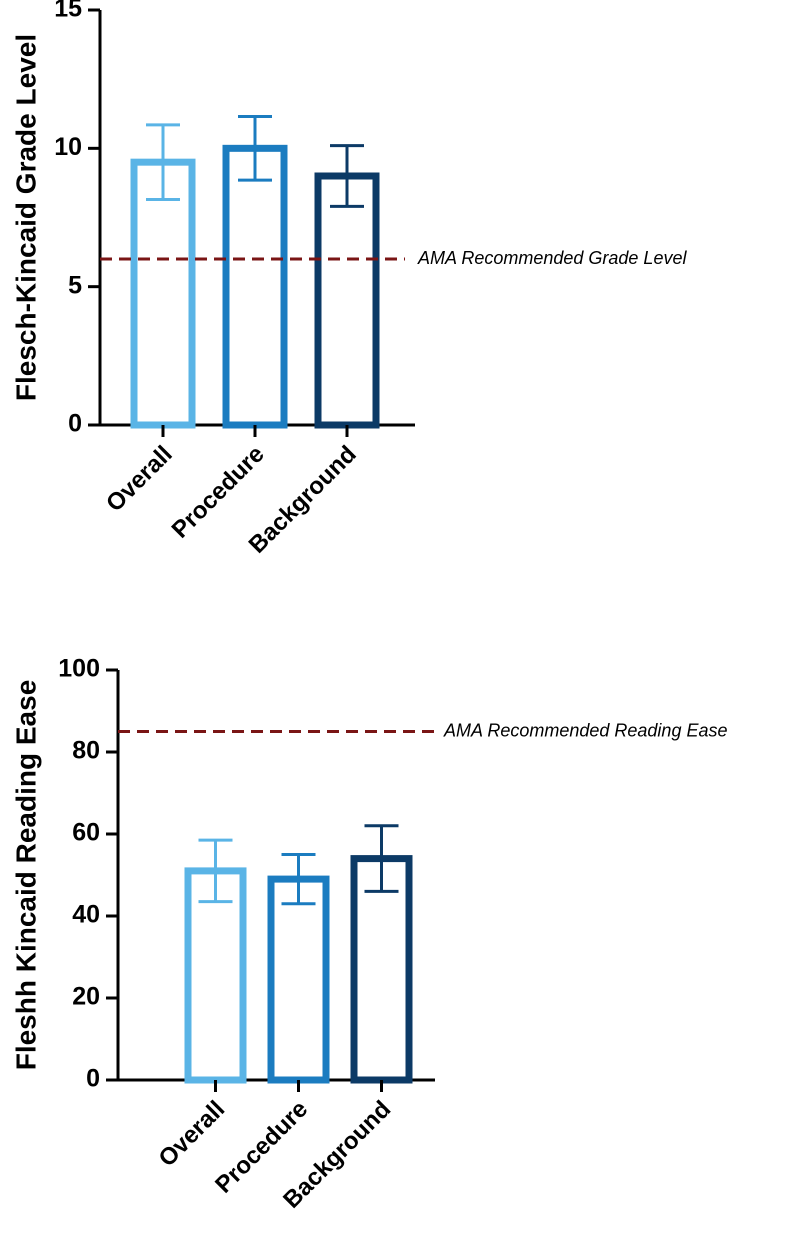 The image size is (787, 1253). What do you see at coordinates (585, 730) in the screenshot?
I see `reference-label: AMA Recommended Reading Ease` at bounding box center [585, 730].